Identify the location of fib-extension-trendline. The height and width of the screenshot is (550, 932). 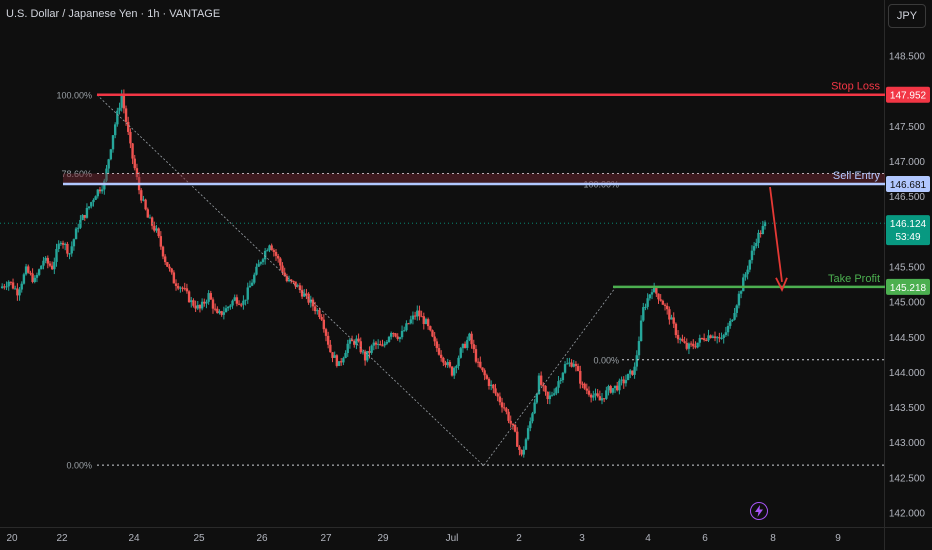
(549, 376).